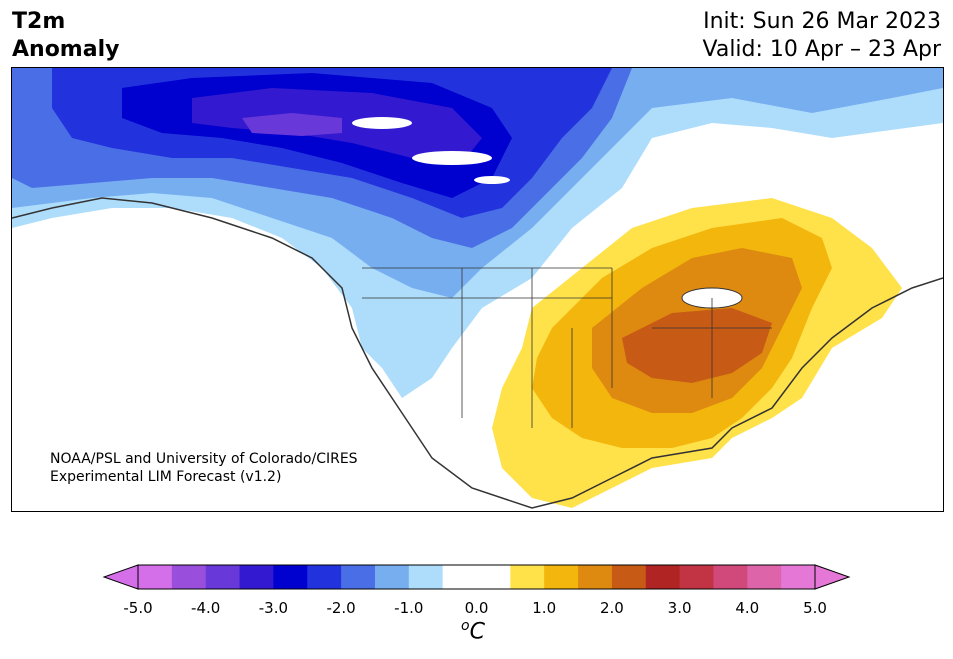 Image resolution: width=953 pixels, height=659 pixels. I want to click on variable-label: T2m, so click(39, 21).